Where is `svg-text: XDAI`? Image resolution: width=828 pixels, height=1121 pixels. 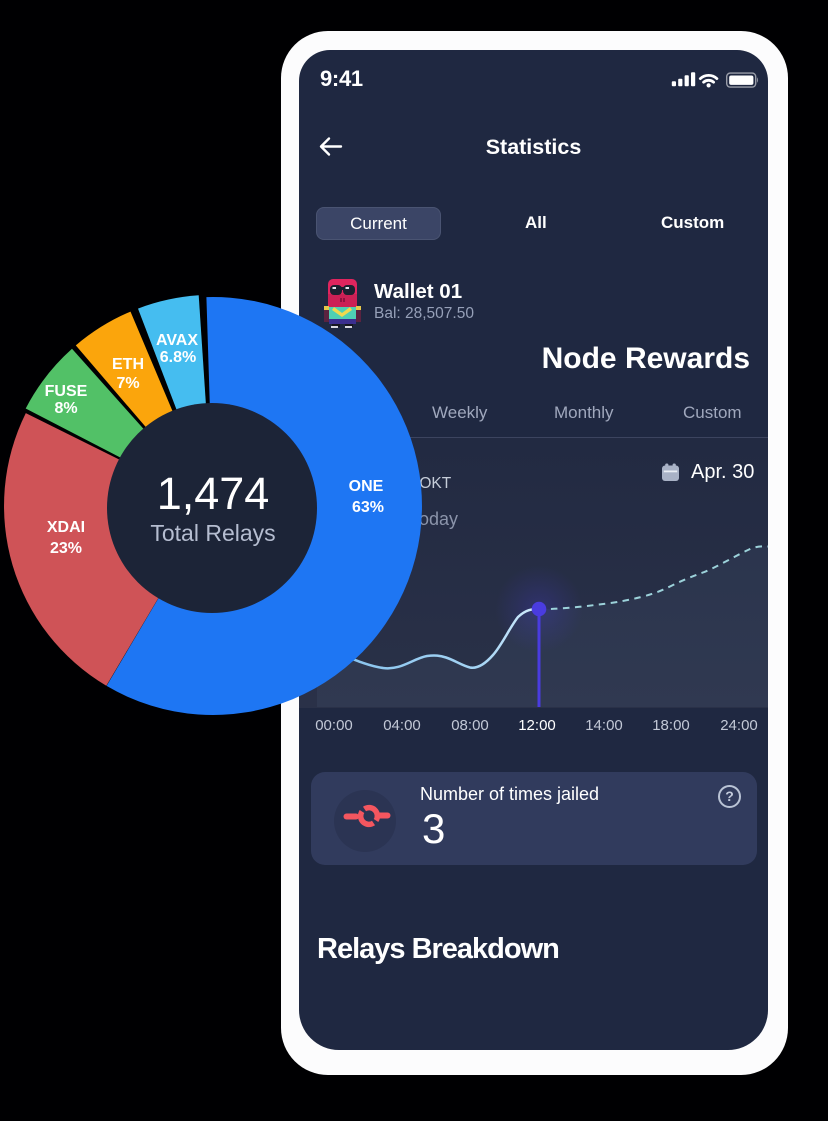
svg-text: XDAI is located at coordinates (66, 527).